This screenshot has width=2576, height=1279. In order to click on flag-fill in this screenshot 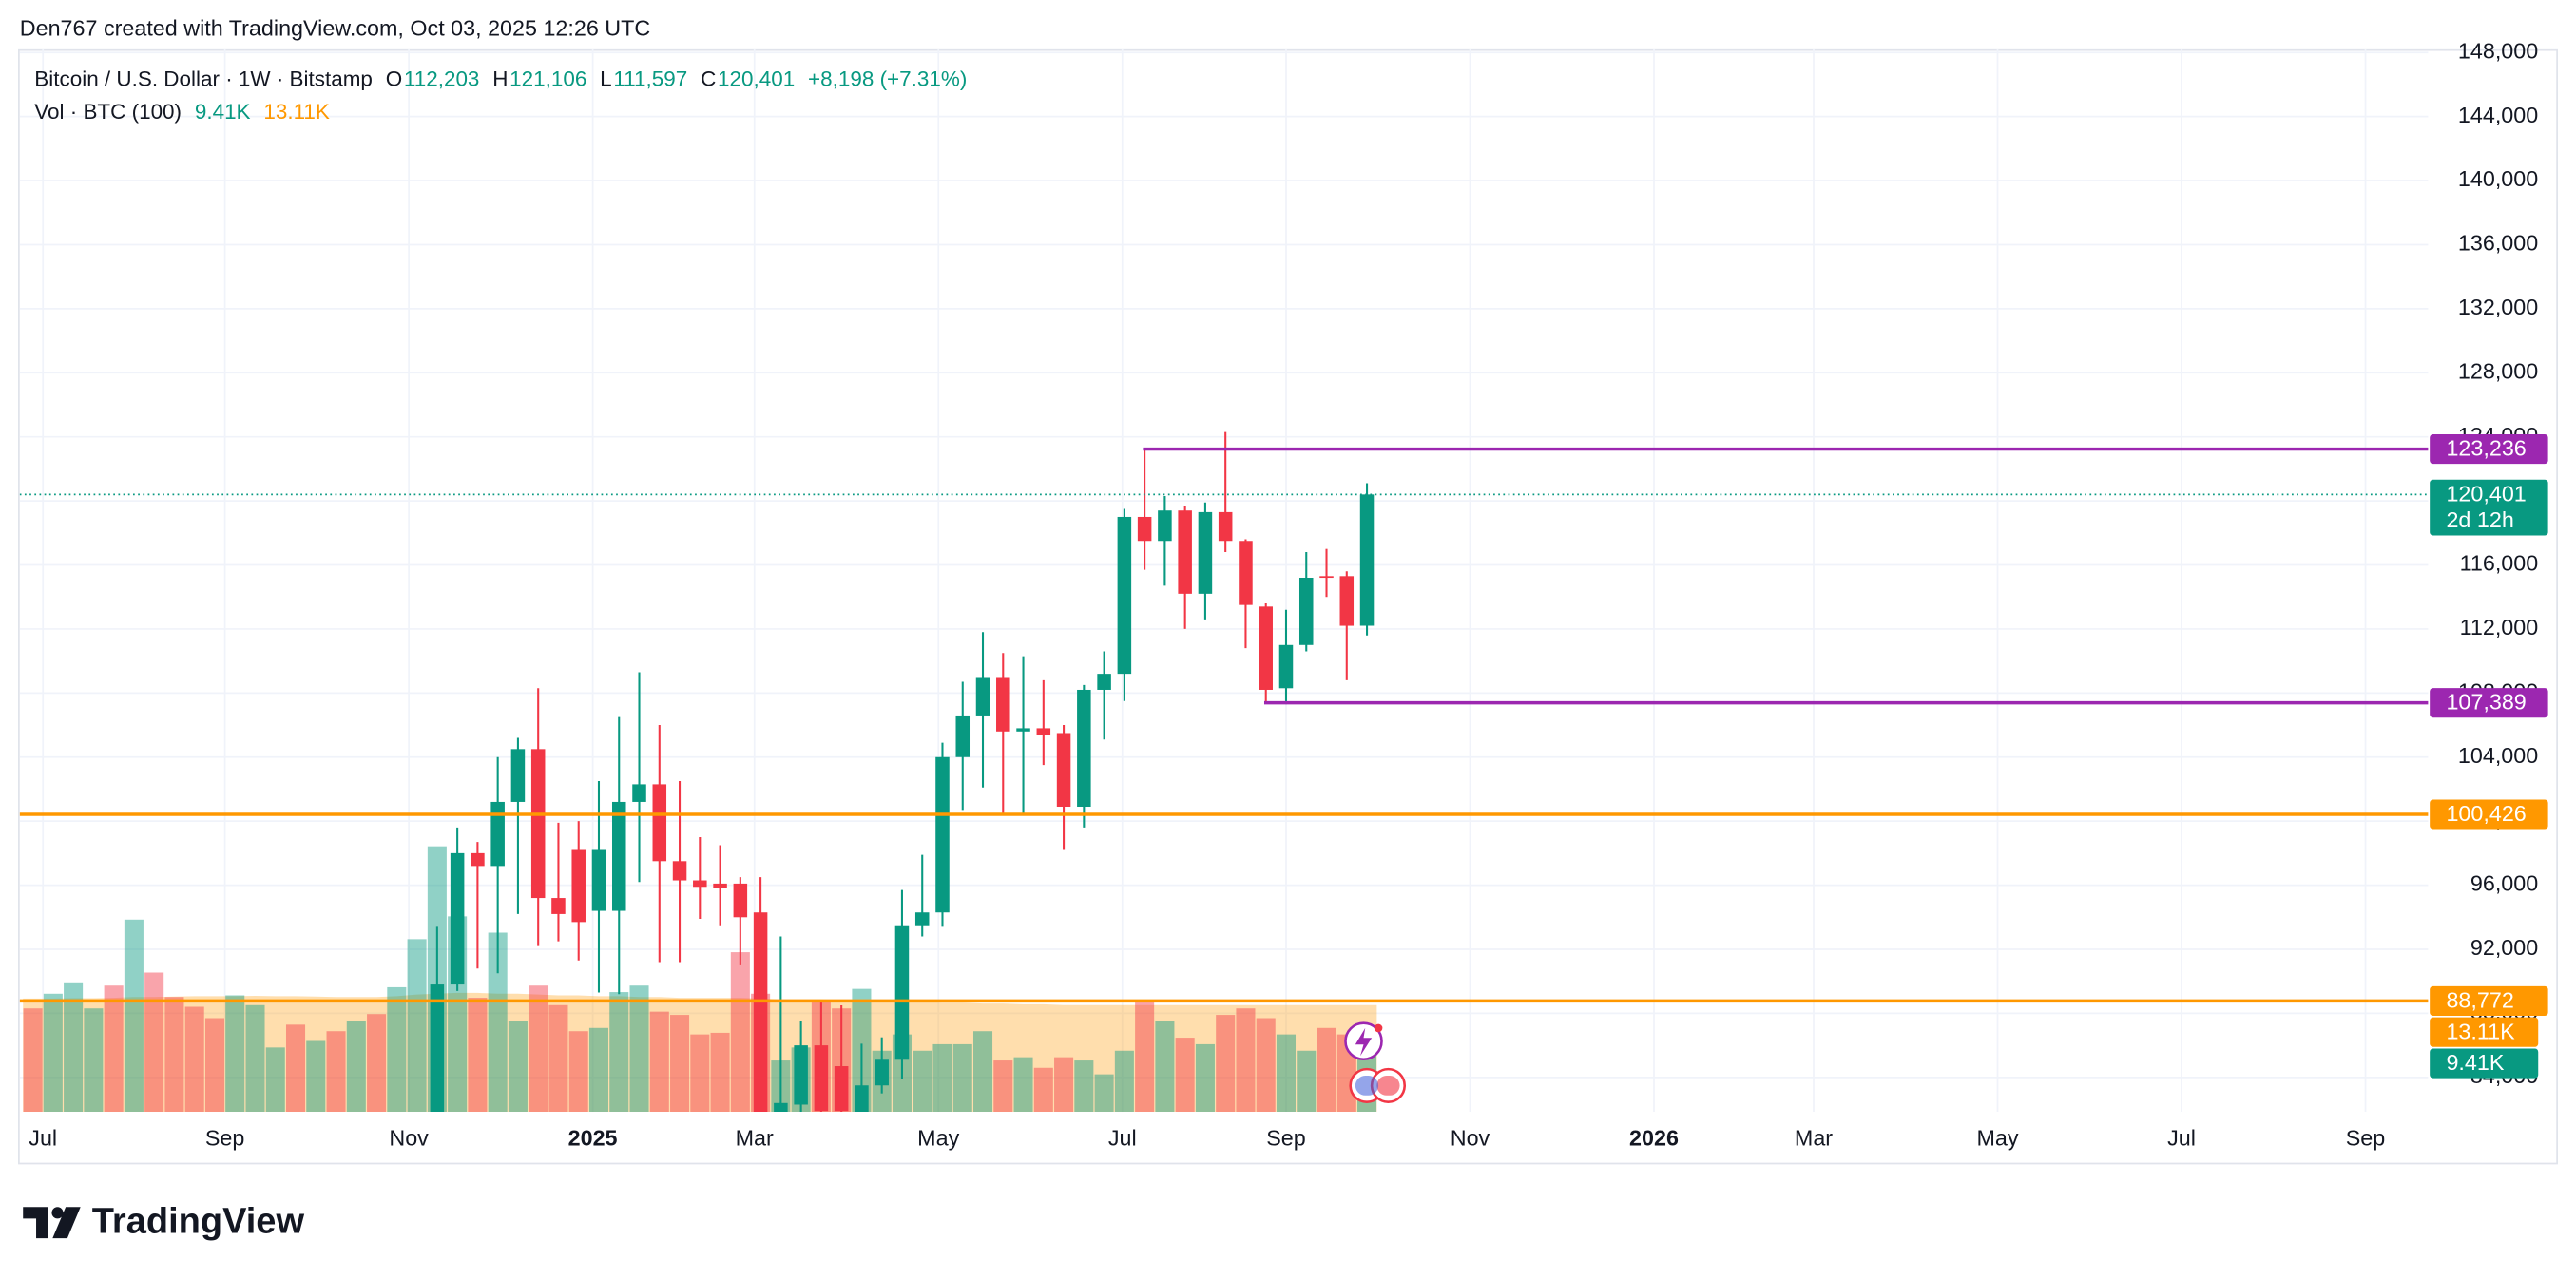, I will do `click(1367, 1086)`.